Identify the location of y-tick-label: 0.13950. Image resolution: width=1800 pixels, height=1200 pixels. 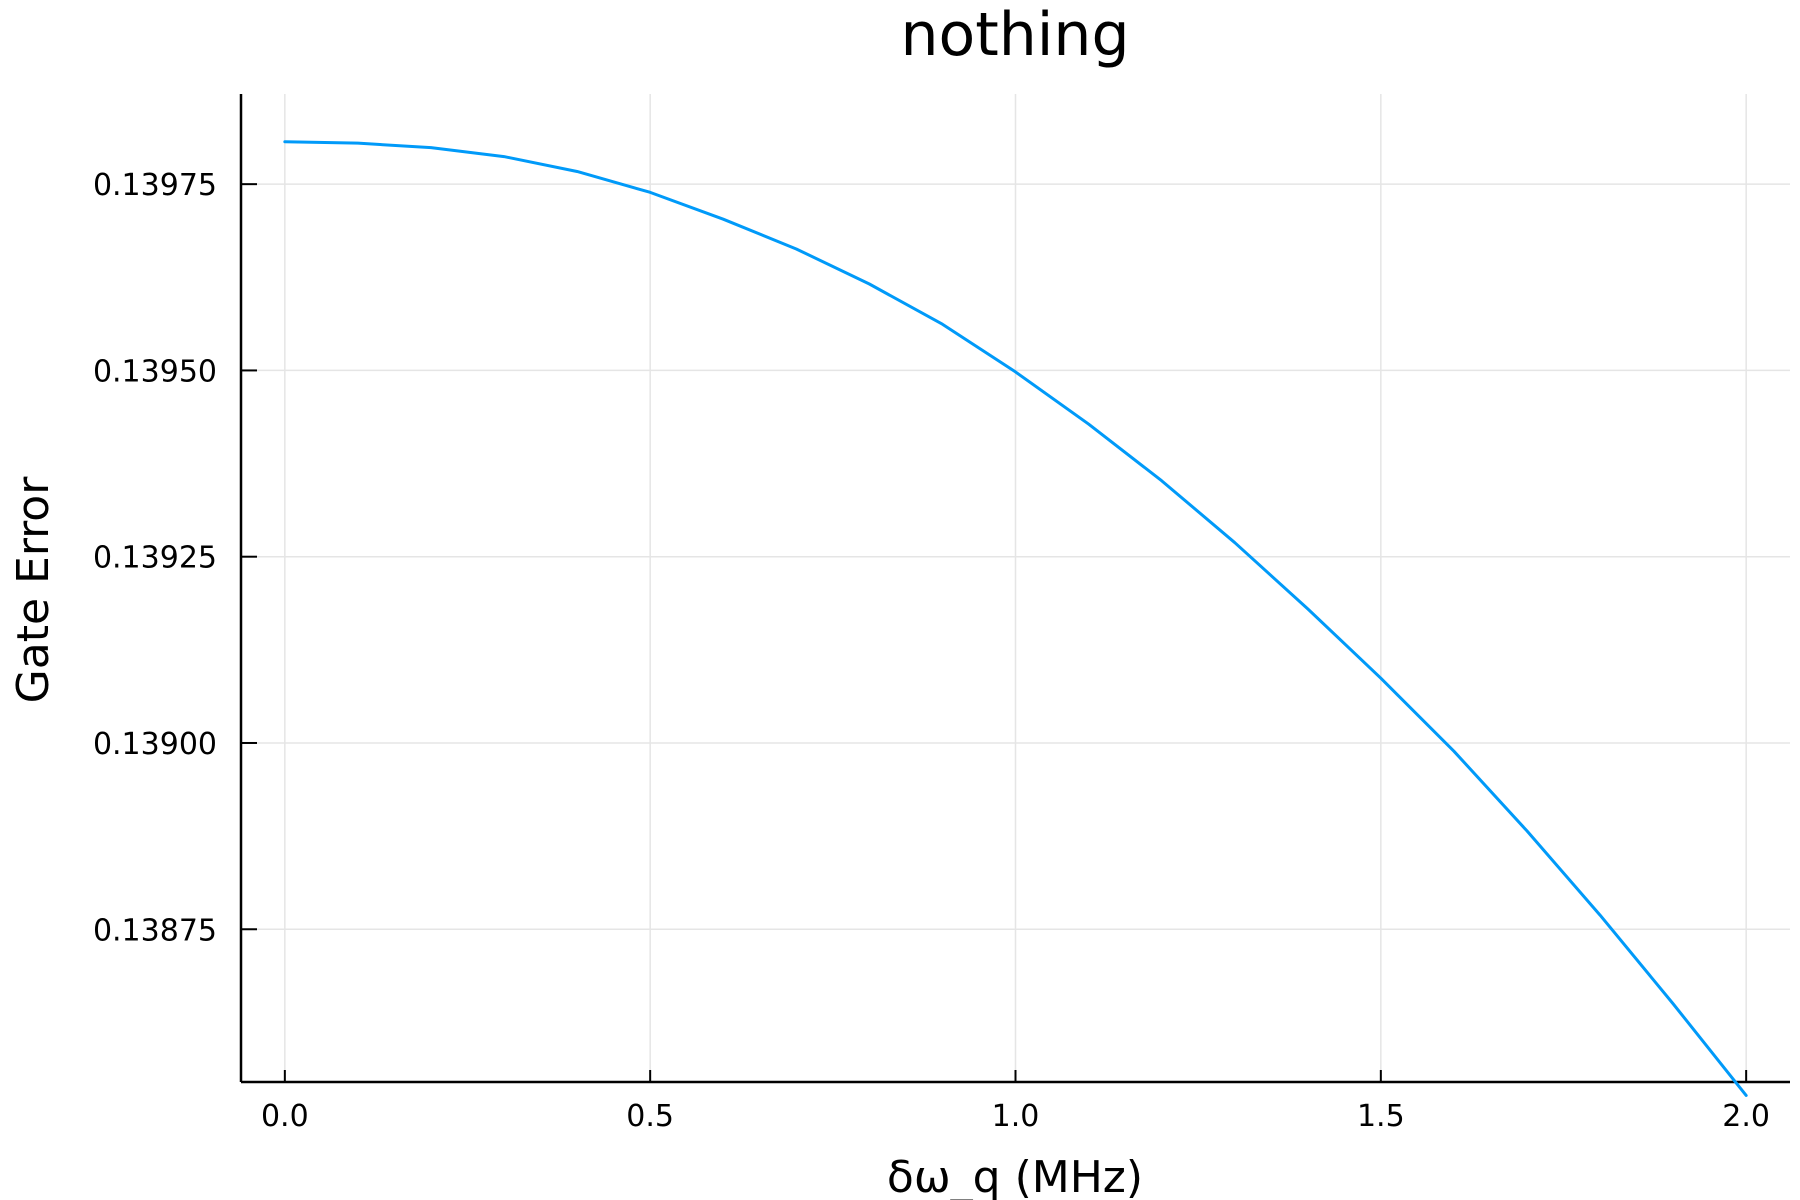
(155, 371).